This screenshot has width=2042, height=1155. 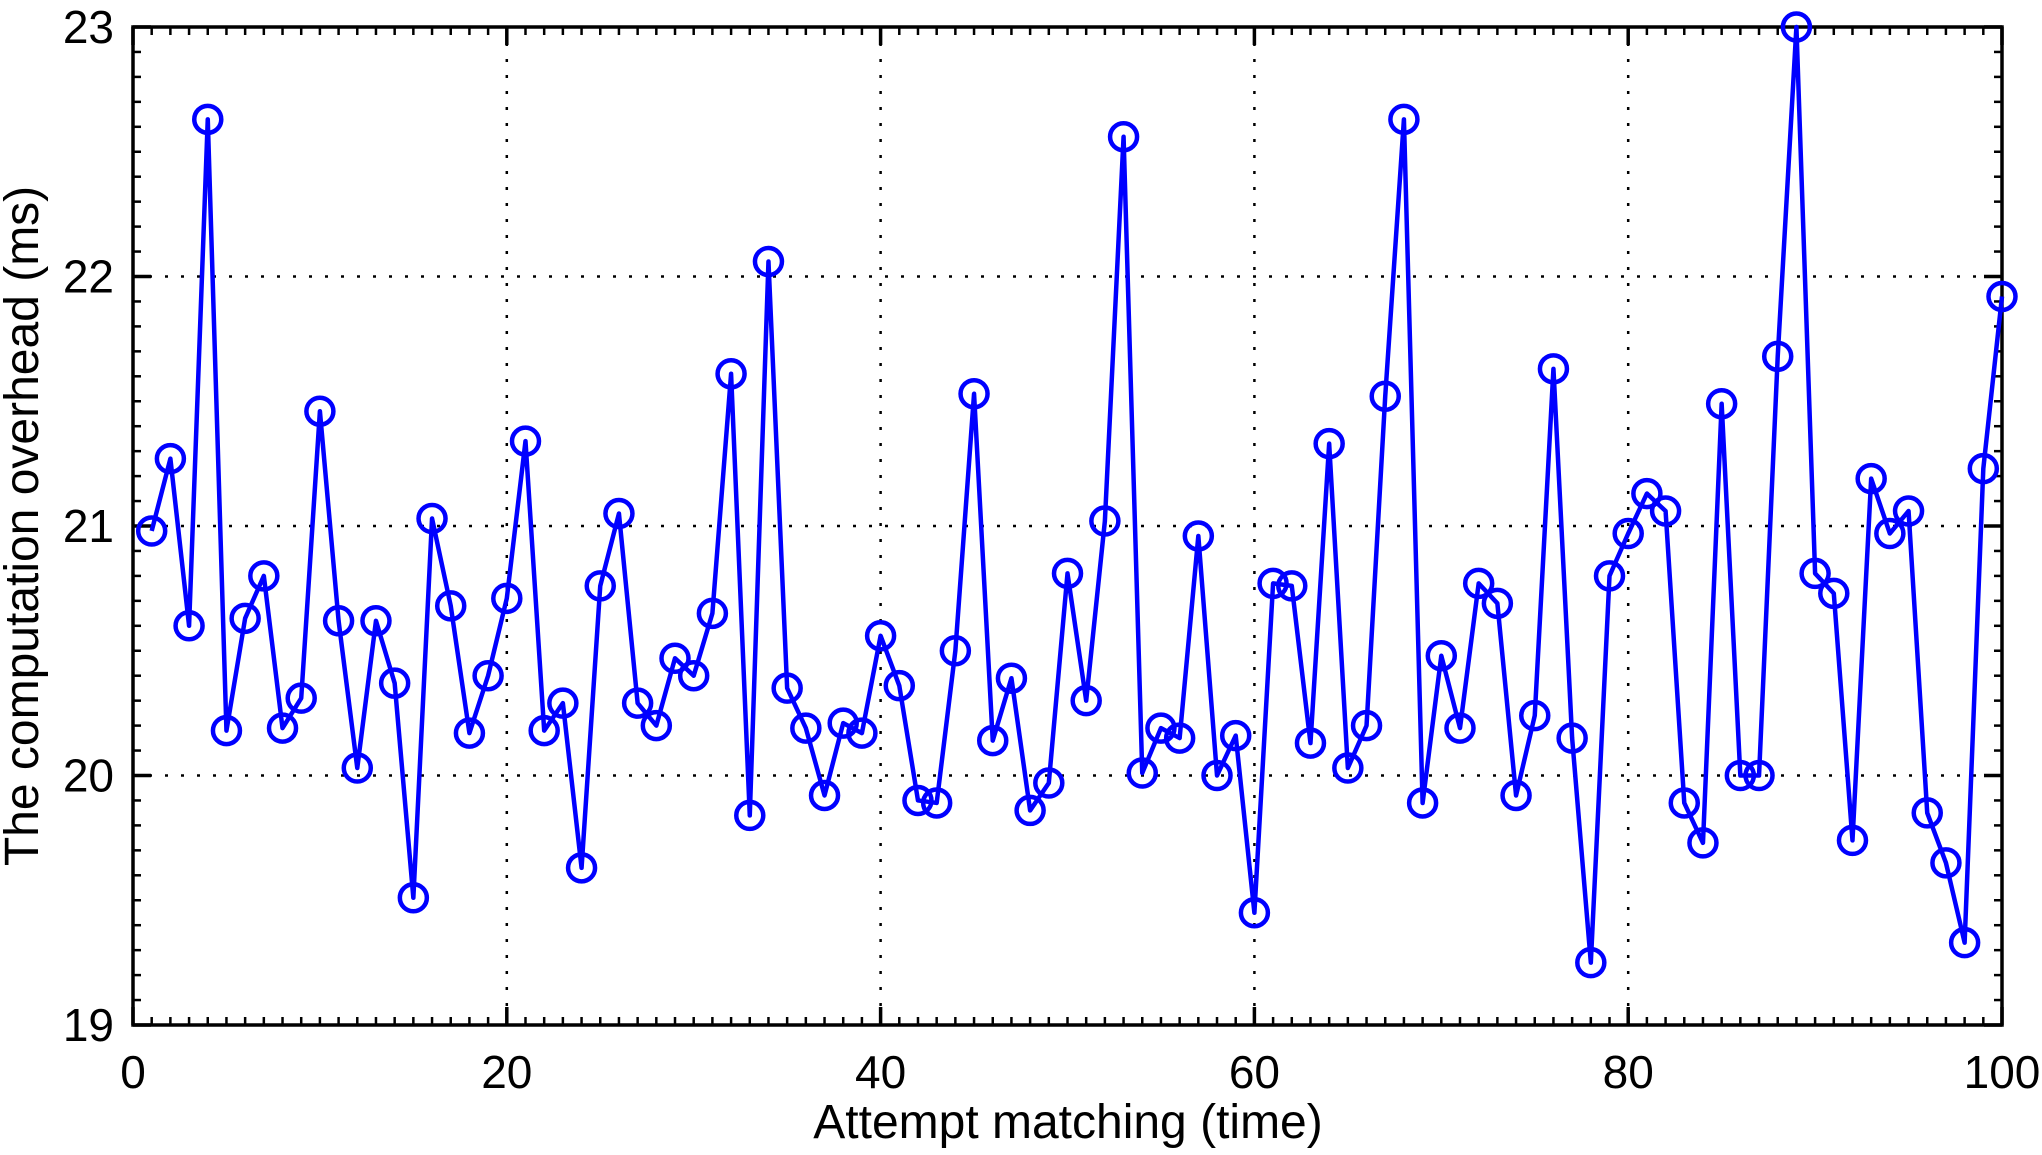 I want to click on y-tick-label: 19, so click(x=88, y=1025).